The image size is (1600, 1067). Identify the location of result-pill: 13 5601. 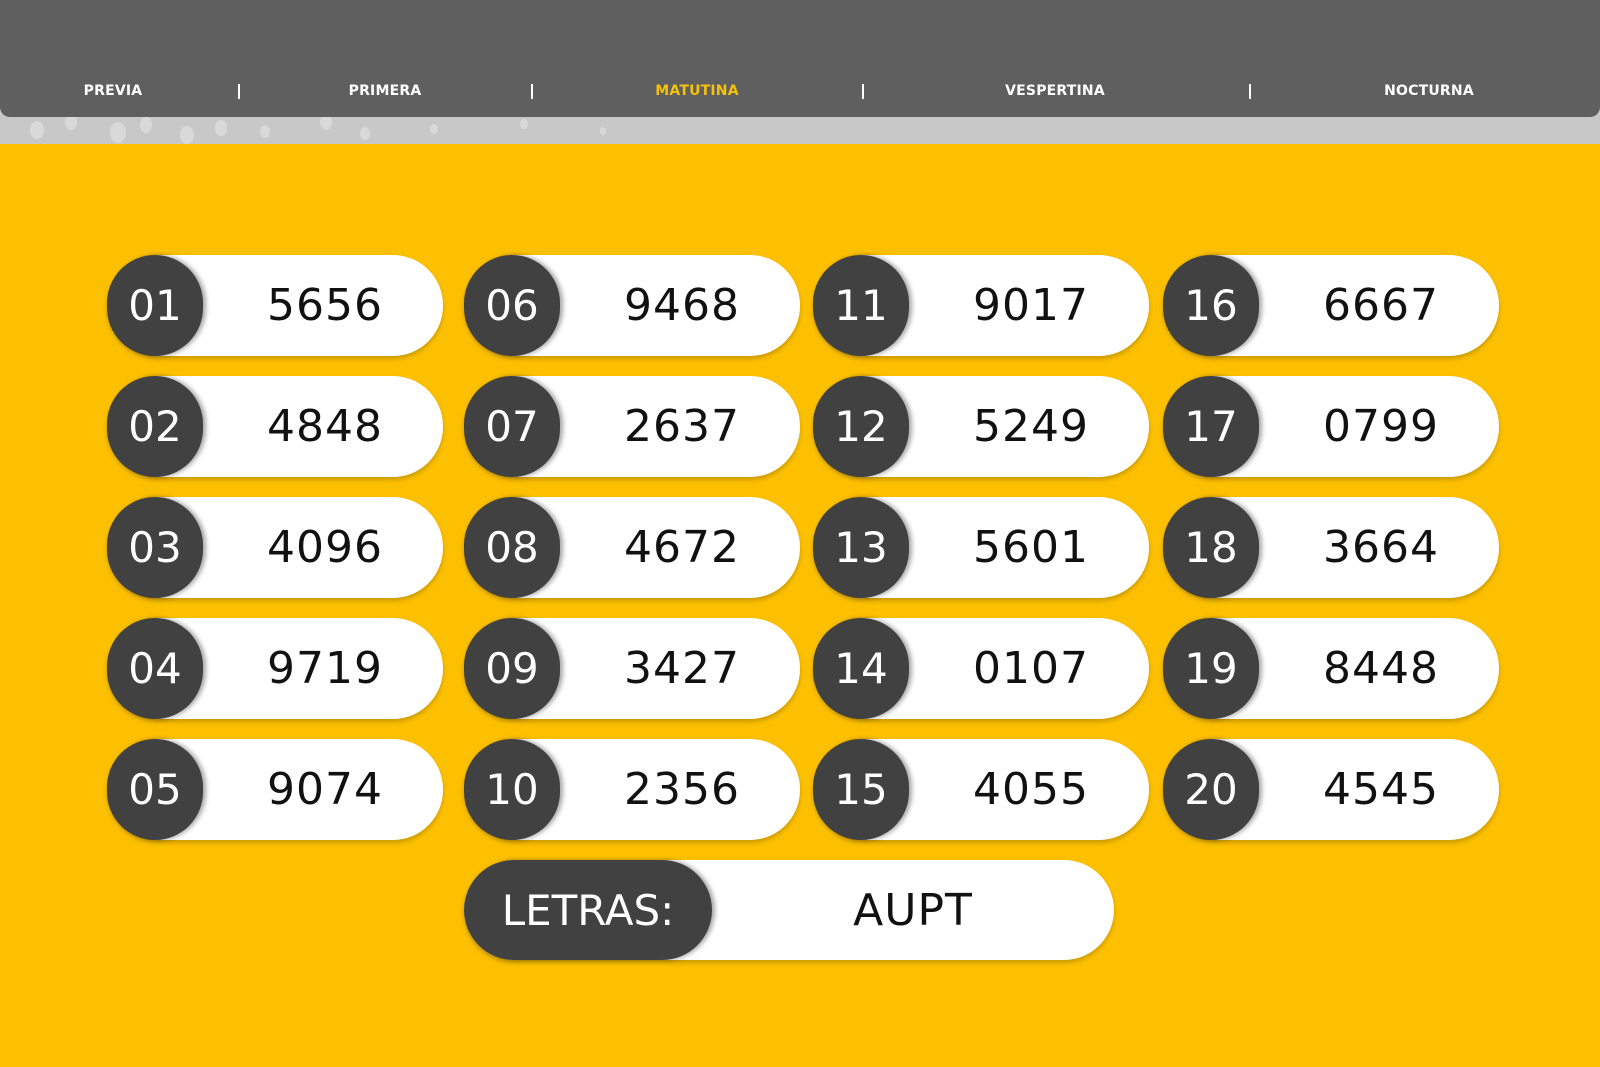
(981, 547).